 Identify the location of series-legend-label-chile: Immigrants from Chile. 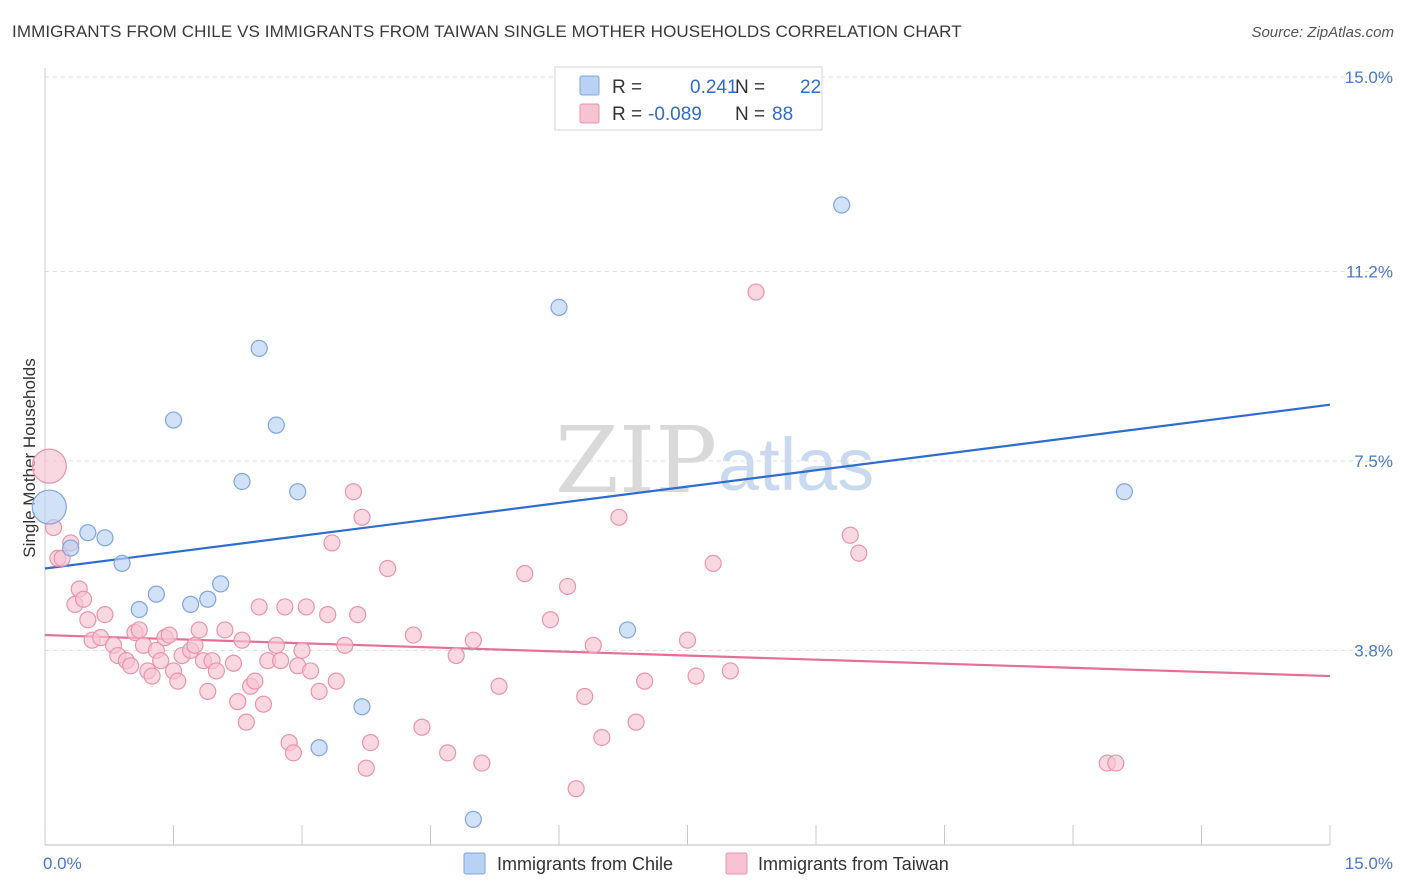
(585, 864).